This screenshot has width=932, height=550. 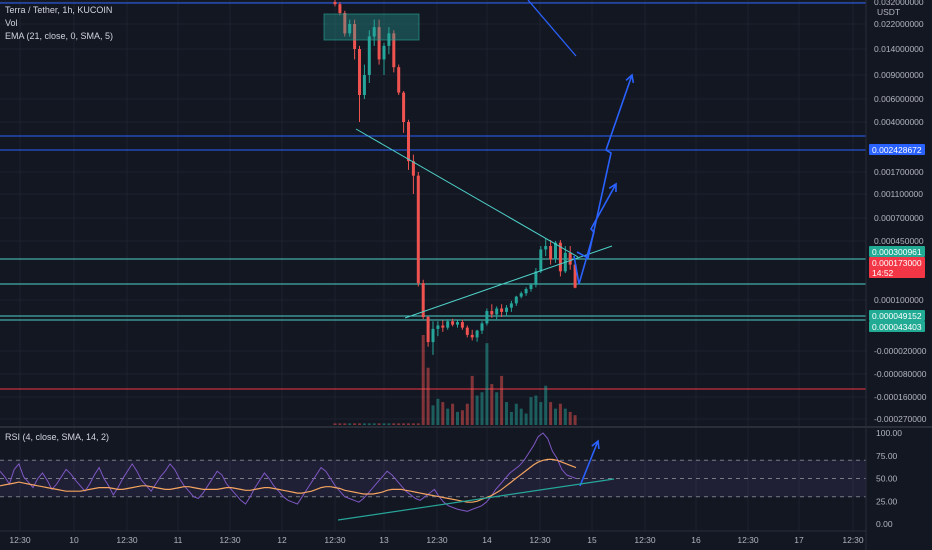 I want to click on ema-legend: EMA (21, close, 0, SMA, 5), so click(x=59, y=36).